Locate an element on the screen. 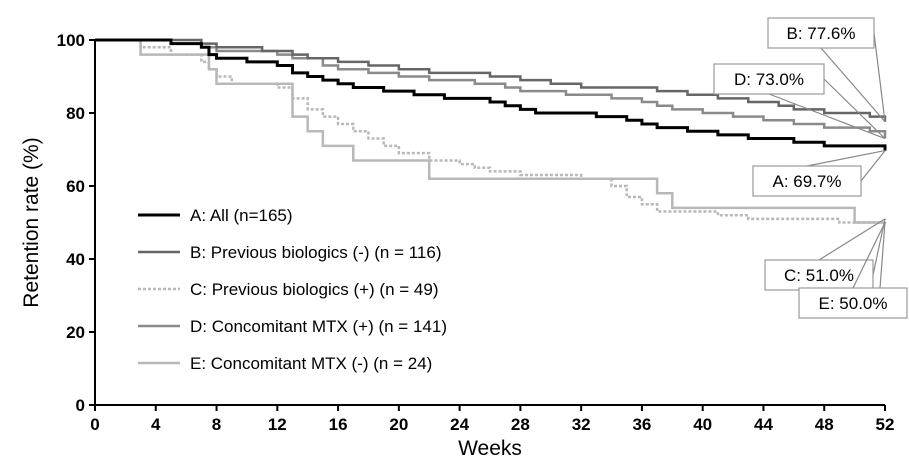  y-axis-ticks: 0 20 40 60 80 100 is located at coordinates (76, 223).